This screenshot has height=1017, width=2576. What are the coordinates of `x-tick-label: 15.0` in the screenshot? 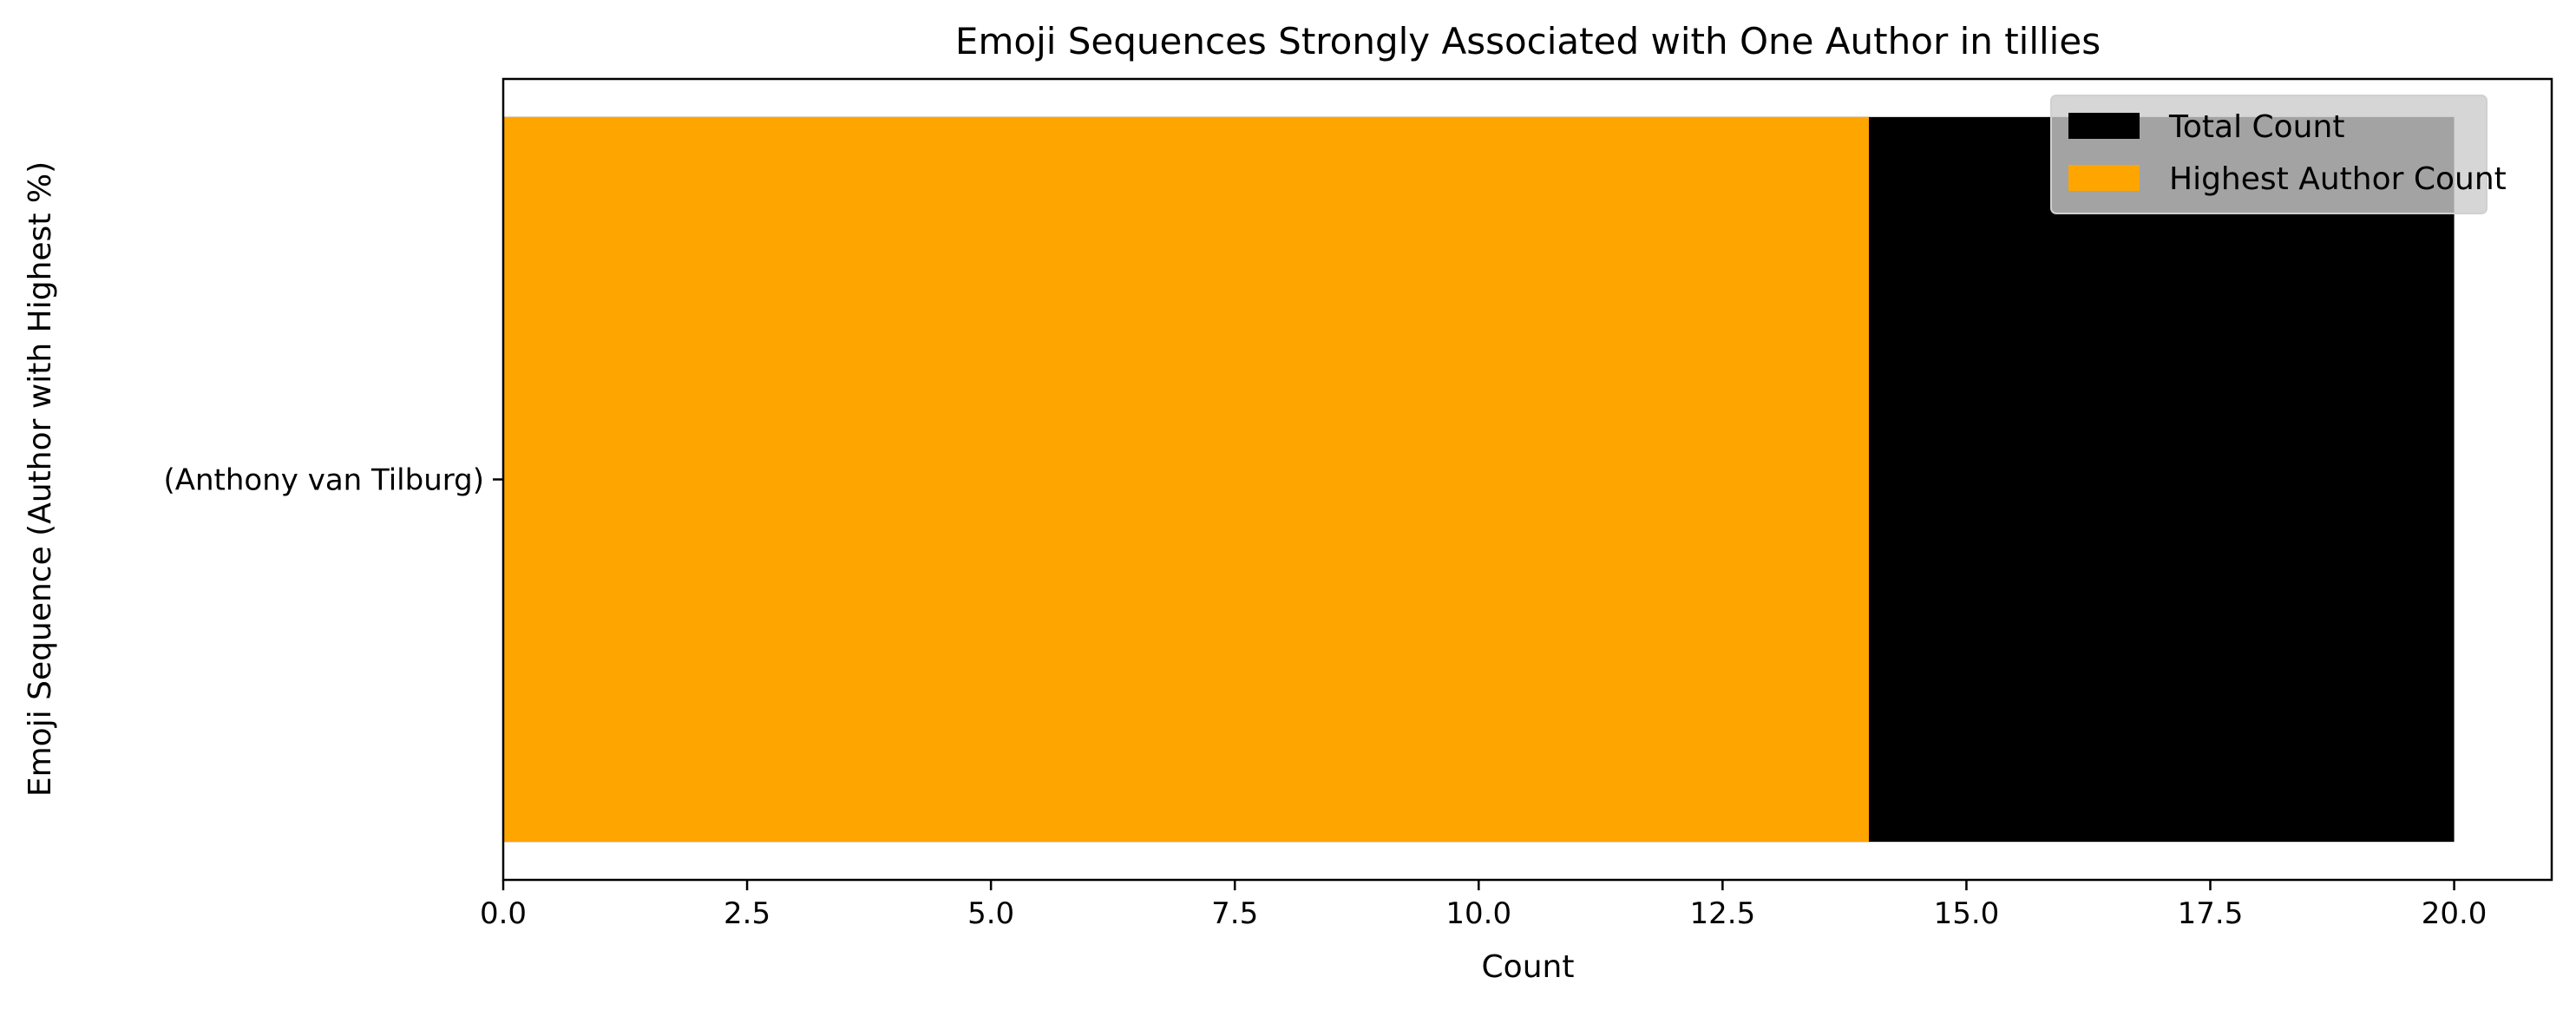 It's located at (1967, 913).